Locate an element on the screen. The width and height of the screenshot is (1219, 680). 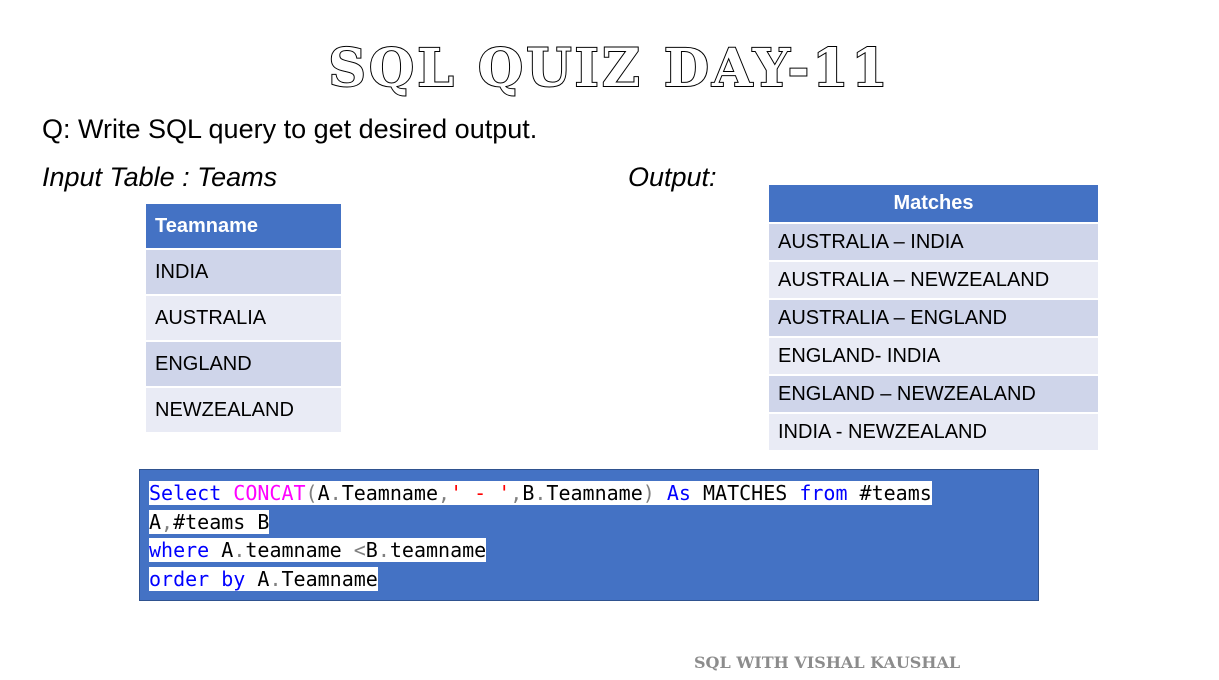
matches-cell: AUSTRALIA – NEWZEALAND is located at coordinates (933, 279).